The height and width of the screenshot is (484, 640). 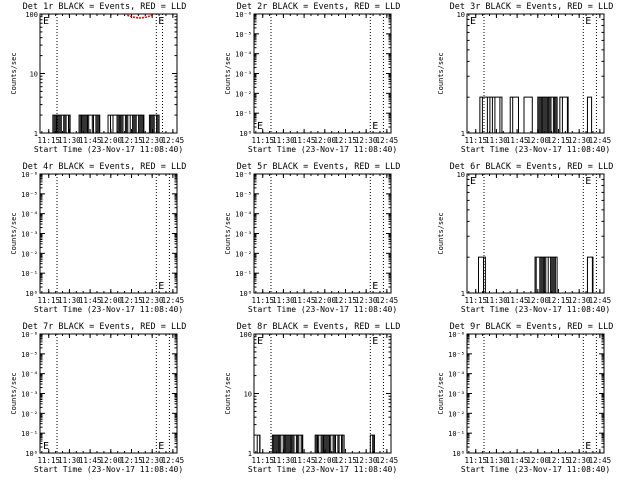 I want to click on panel-title: Det 9r BLACK = Events, RED = LLD, so click(x=532, y=327).